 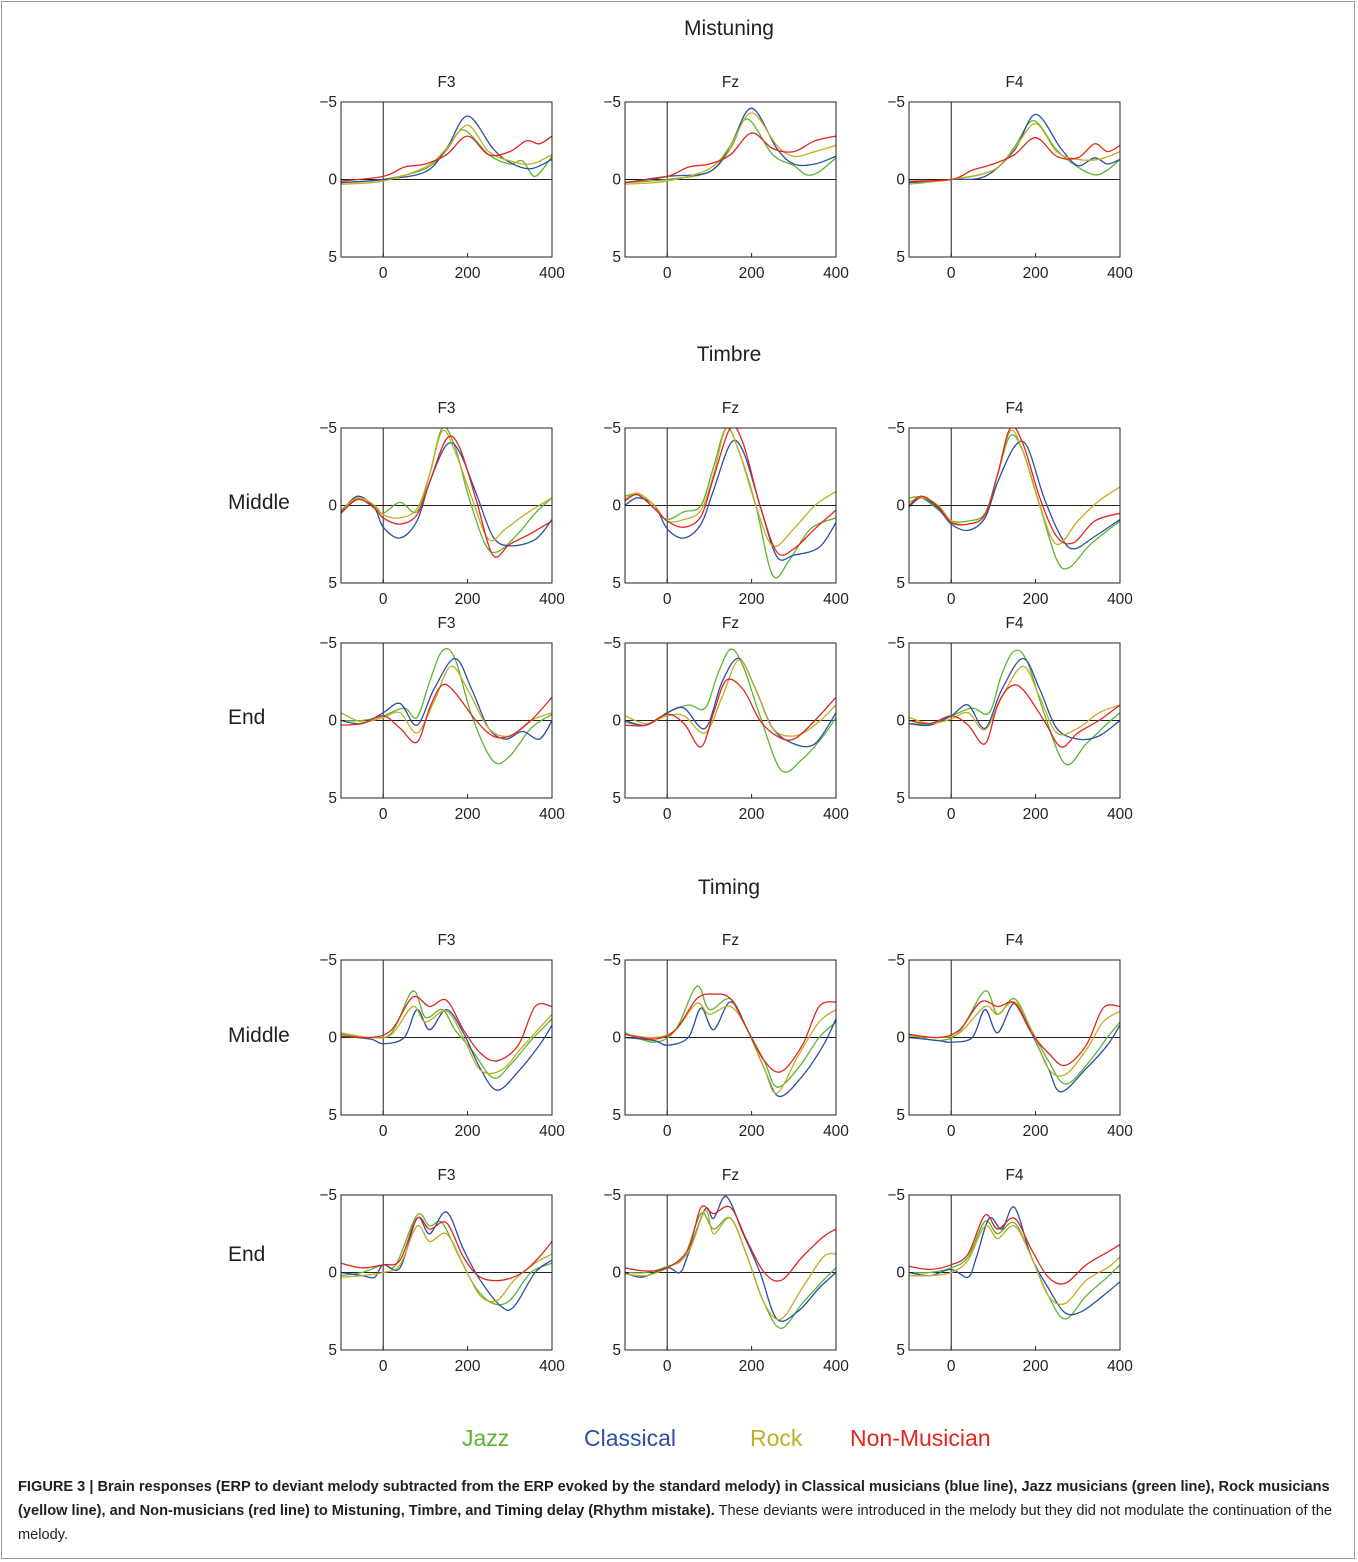 What do you see at coordinates (247, 717) in the screenshot?
I see `row-label-timbre-end: End` at bounding box center [247, 717].